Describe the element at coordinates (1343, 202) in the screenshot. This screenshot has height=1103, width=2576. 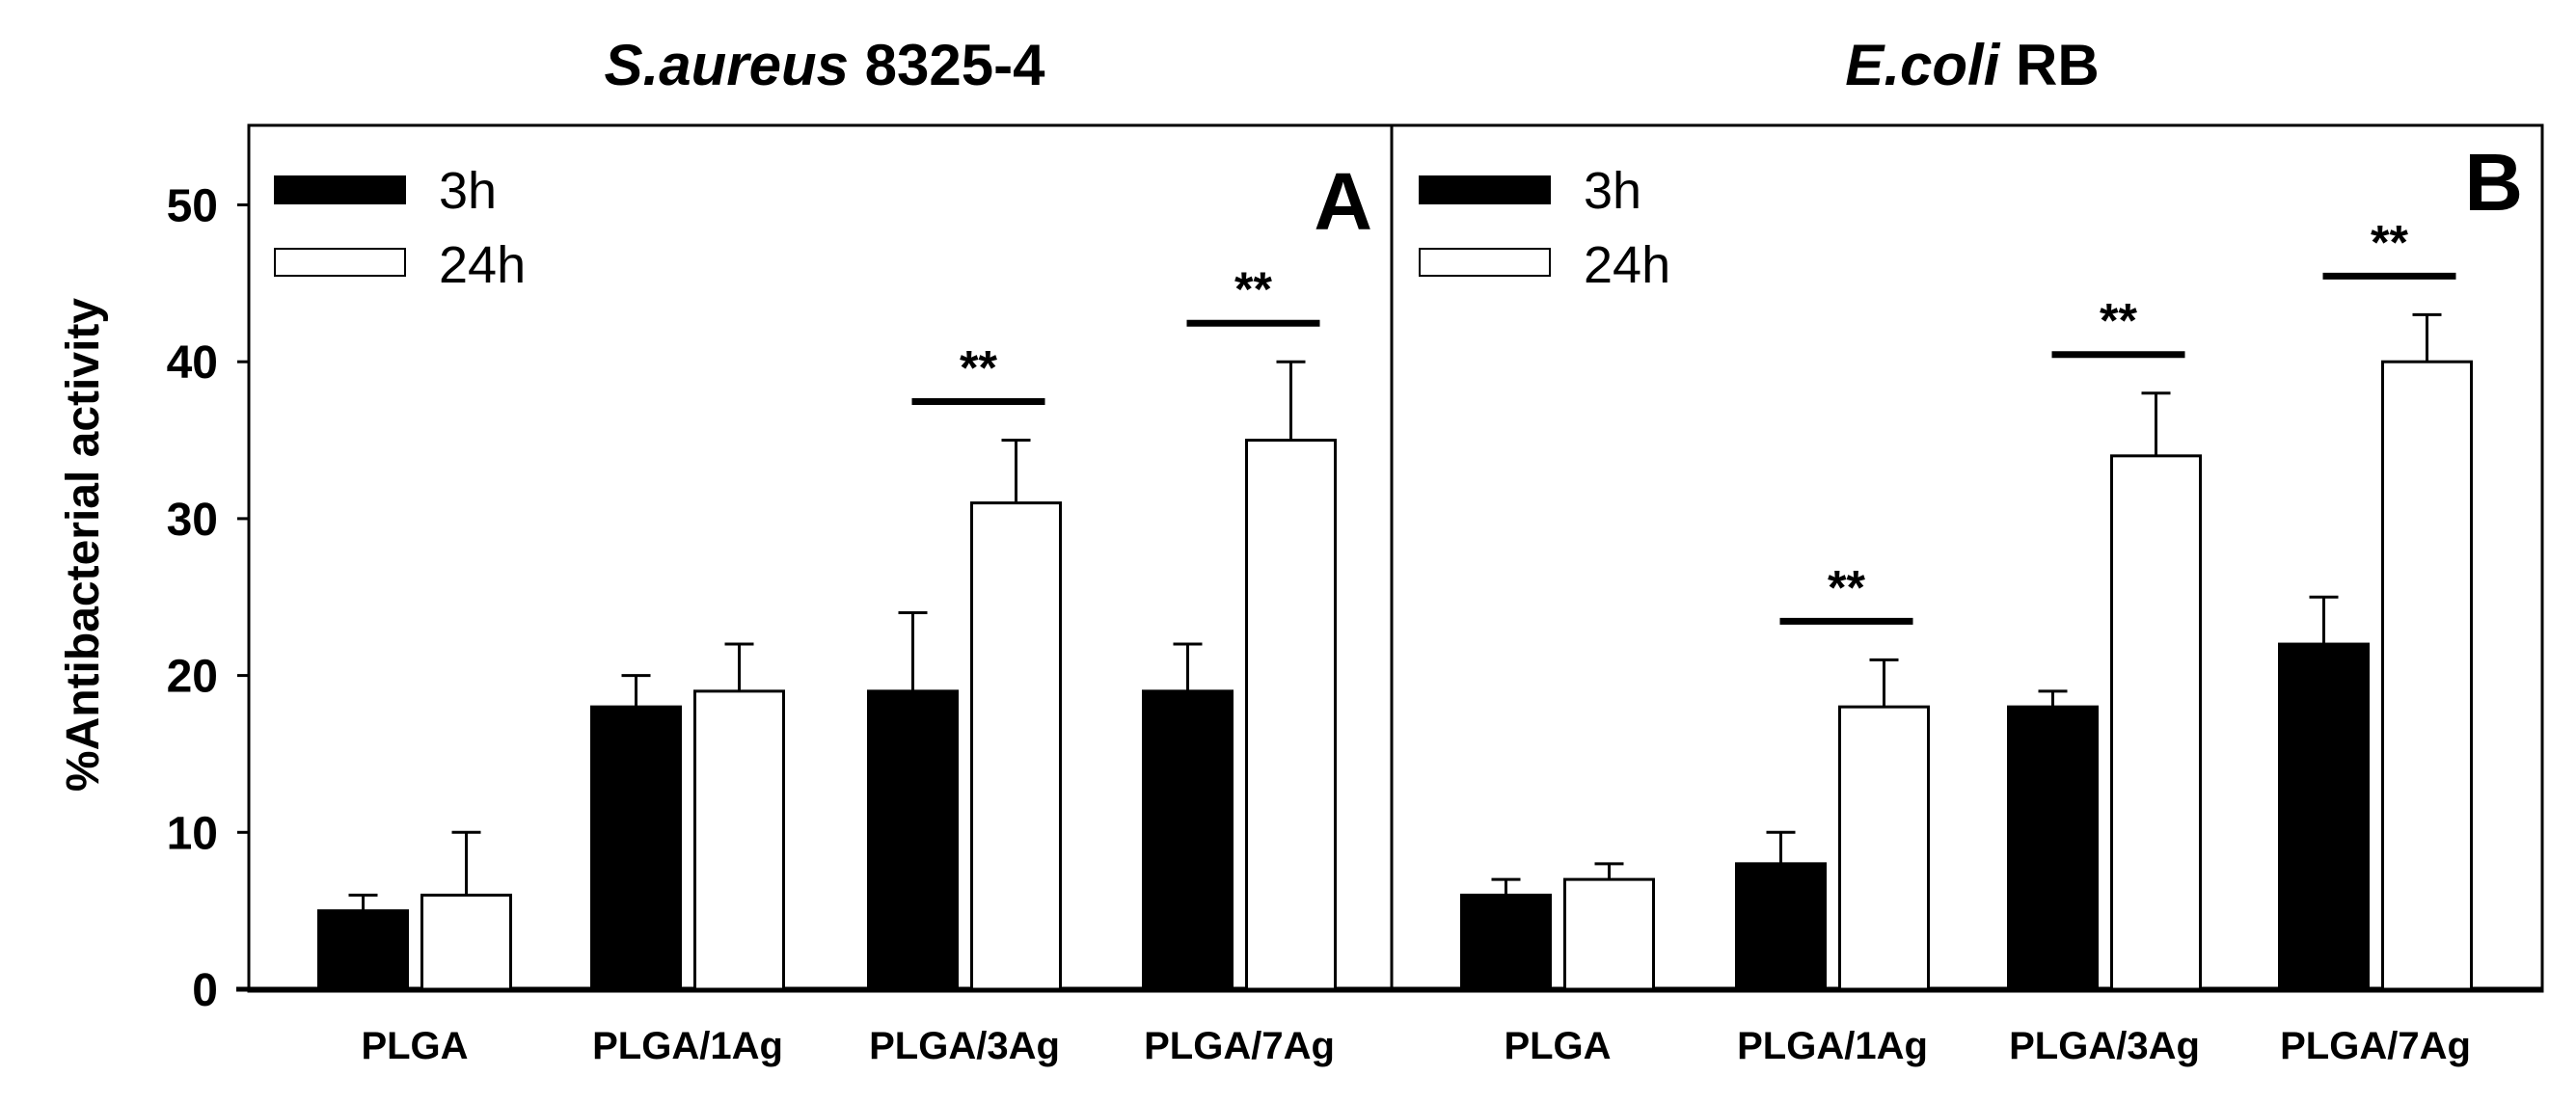
I see `panel-a-label: A` at that location.